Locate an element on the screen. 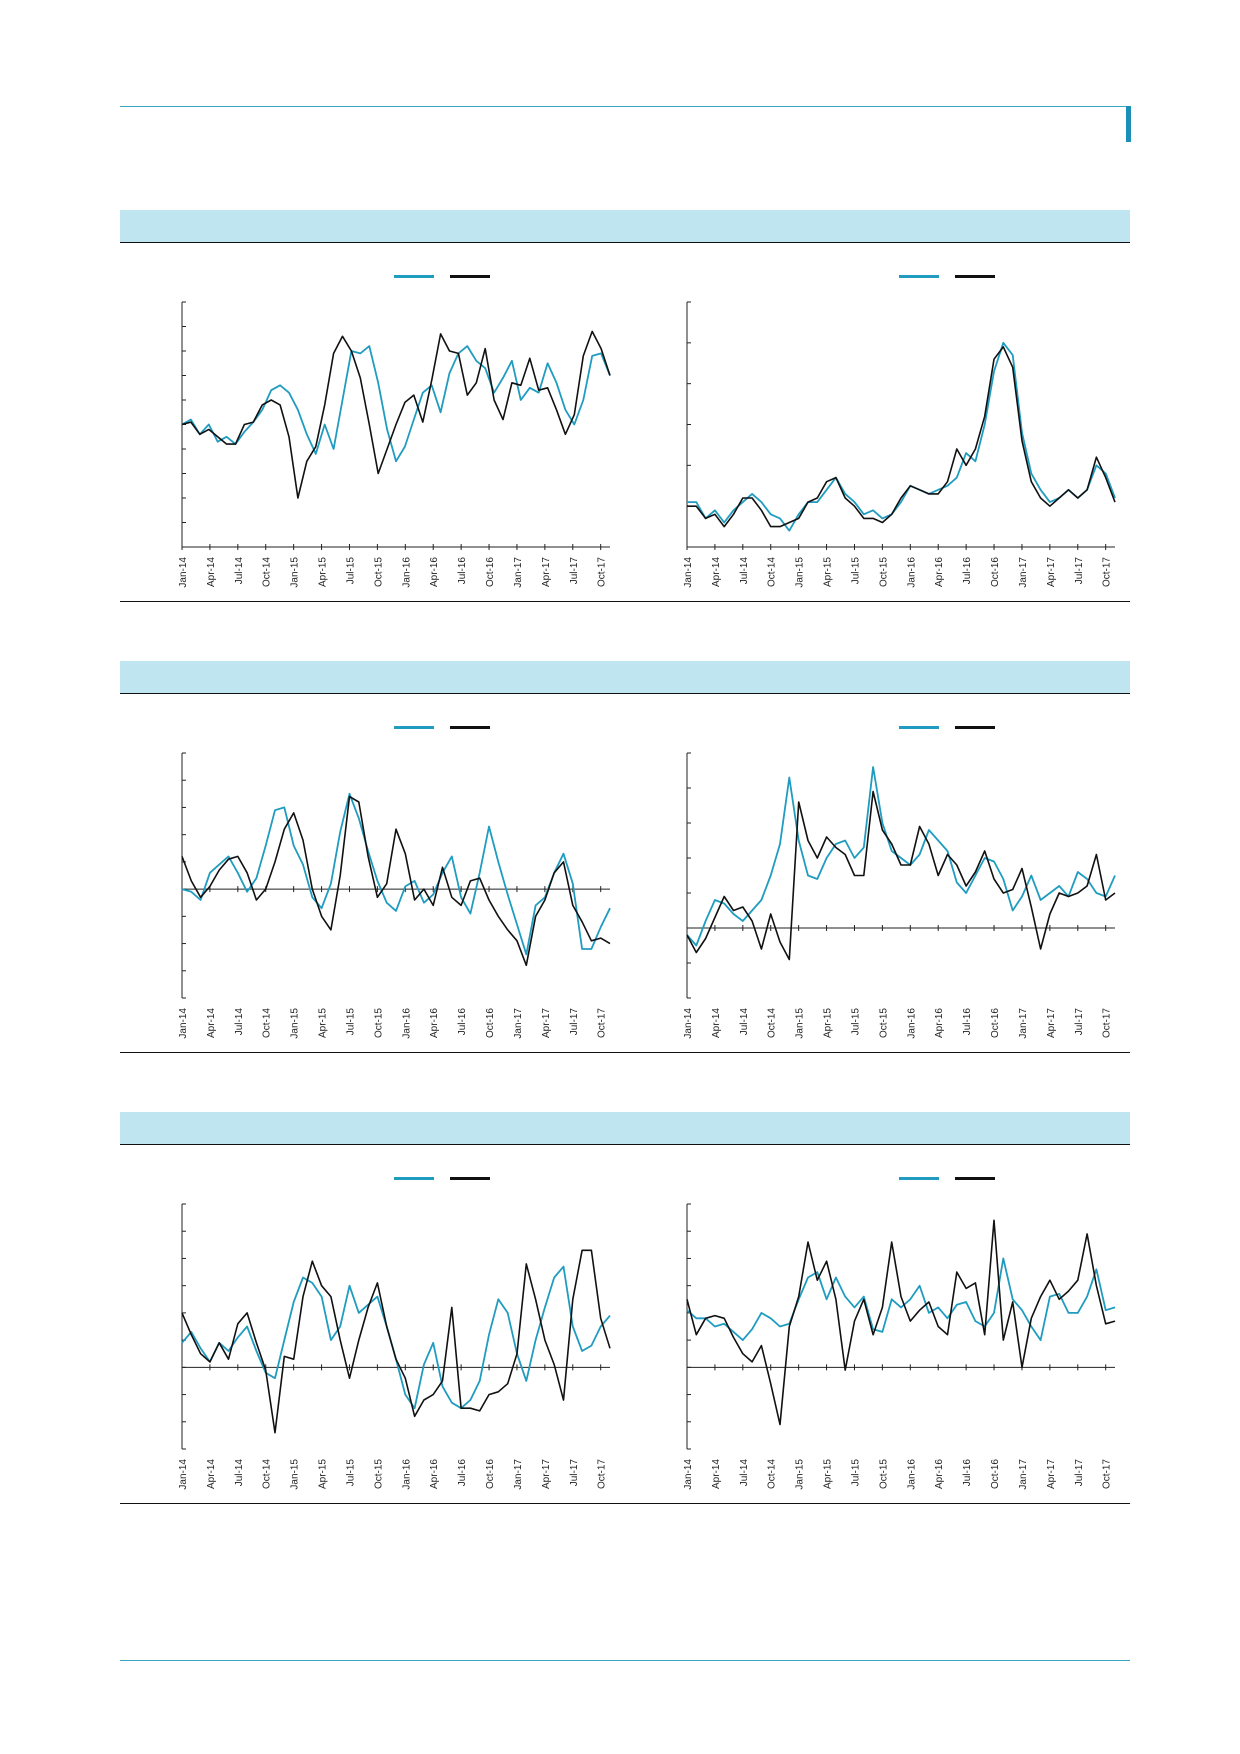 Image resolution: width=1240 pixels, height=1754 pixels. page-top-rule is located at coordinates (625, 106).